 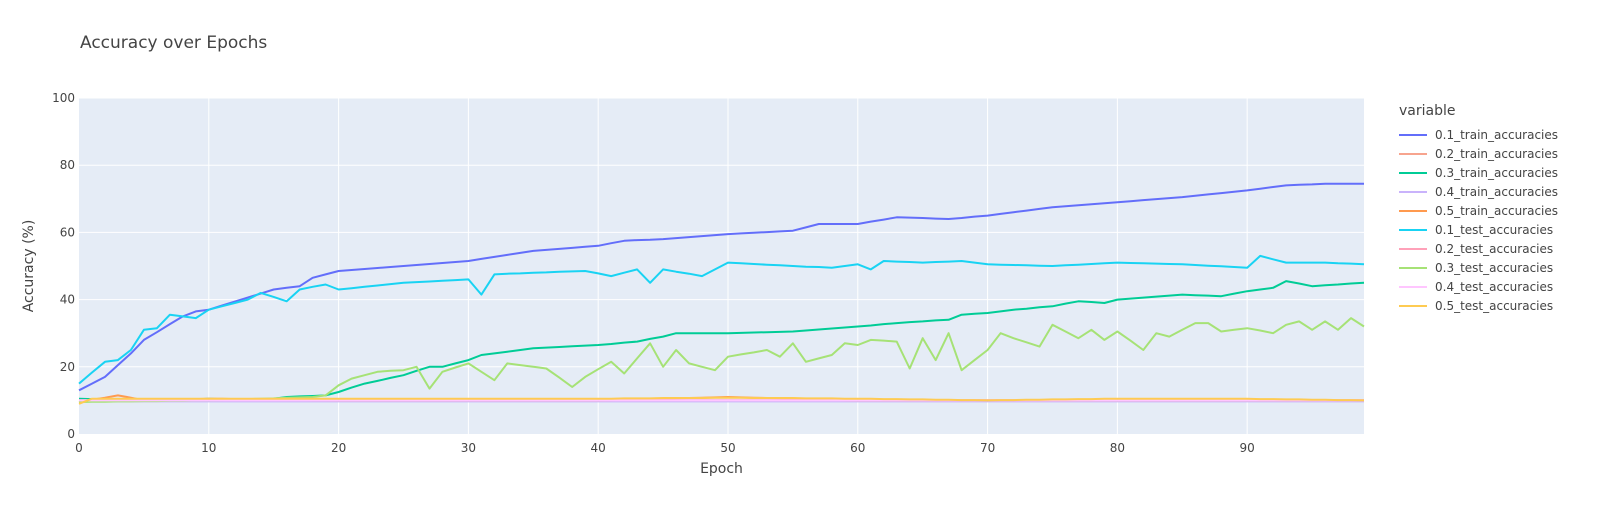 I want to click on legend-item-0.4_test_accuracies: 0.4_test_accuracies, so click(x=1501, y=286).